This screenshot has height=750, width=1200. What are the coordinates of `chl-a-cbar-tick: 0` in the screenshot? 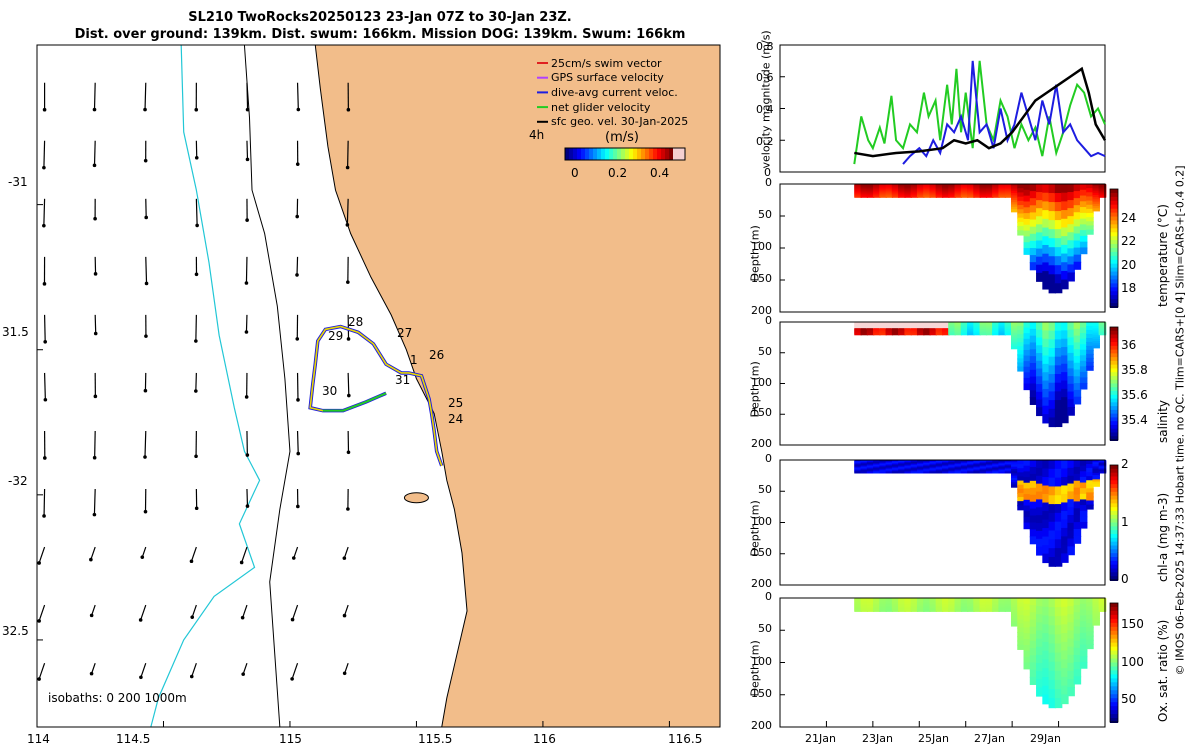 It's located at (1125, 579).